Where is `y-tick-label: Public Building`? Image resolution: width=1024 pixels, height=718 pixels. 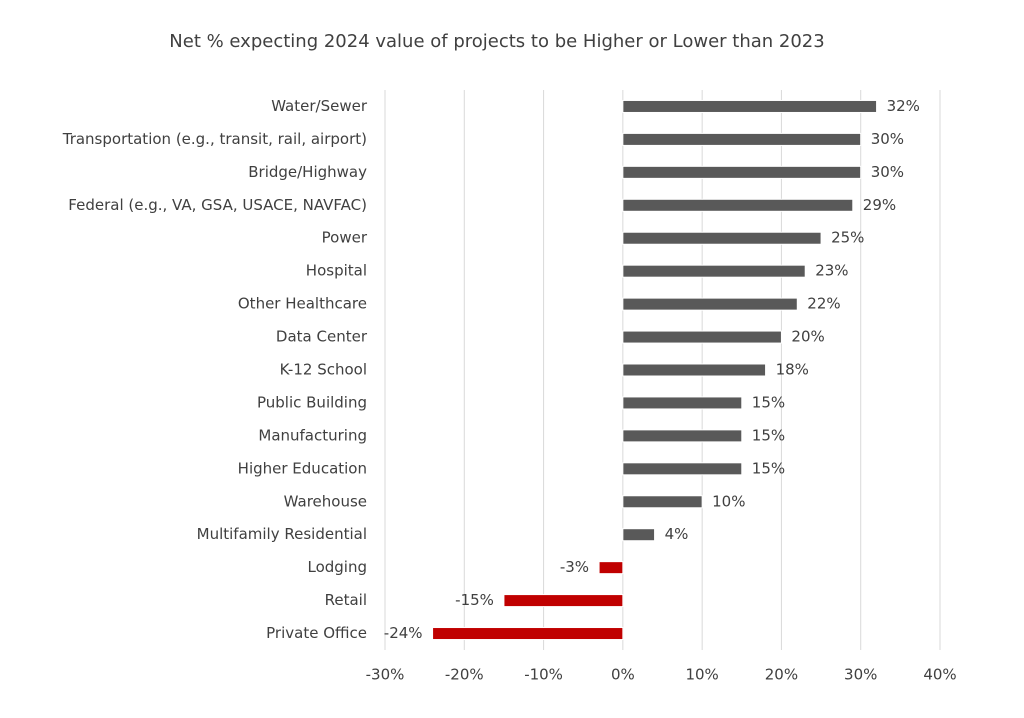
y-tick-label: Public Building is located at coordinates (312, 402).